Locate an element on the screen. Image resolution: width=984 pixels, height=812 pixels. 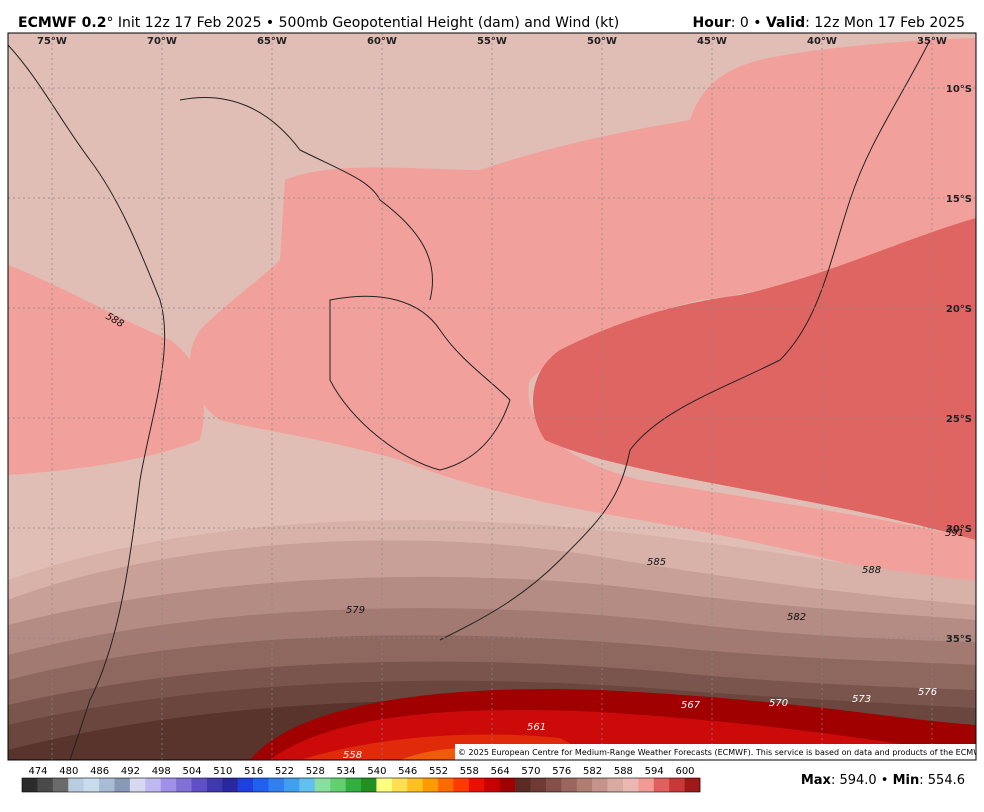
contour-label: 558 is located at coordinates (352, 755).